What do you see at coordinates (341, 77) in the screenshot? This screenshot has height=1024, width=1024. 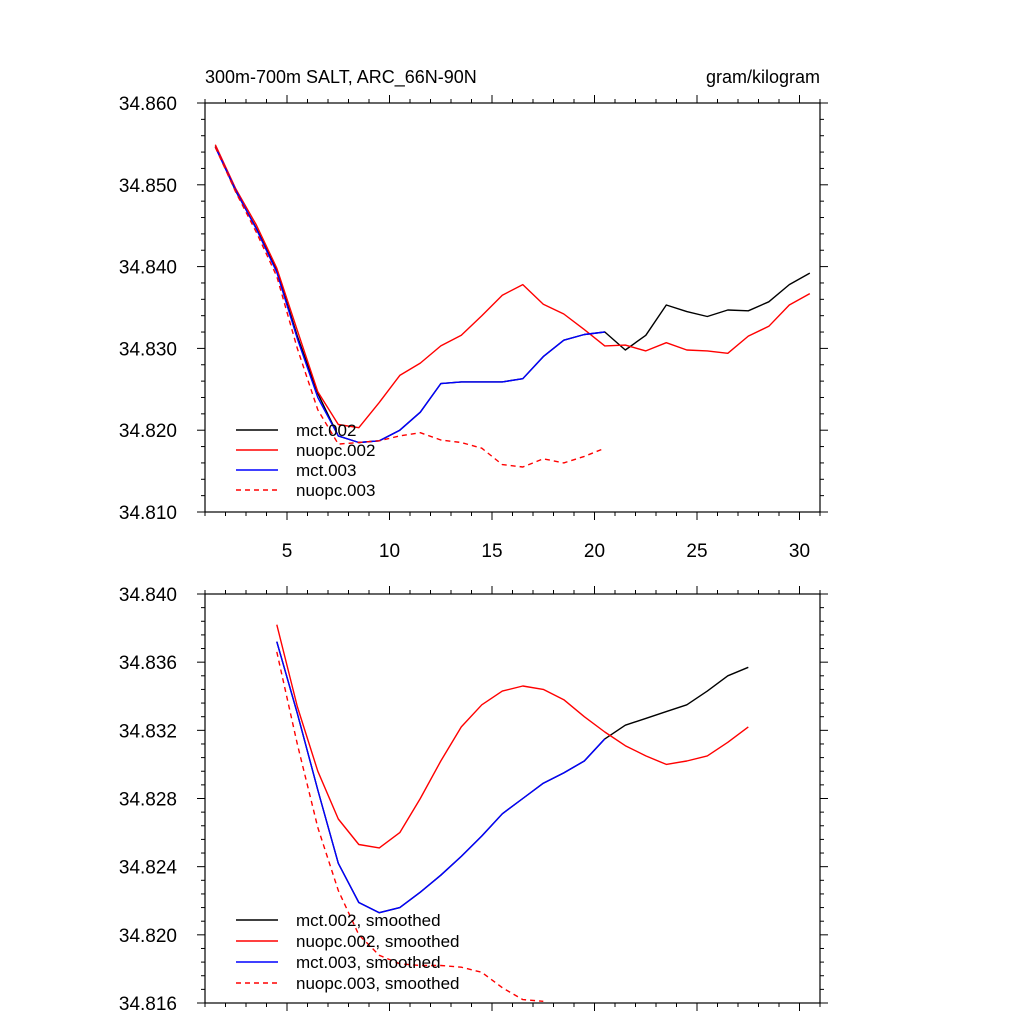 I see `chart-title: 300m-700m SALT, ARC_66N-90N` at bounding box center [341, 77].